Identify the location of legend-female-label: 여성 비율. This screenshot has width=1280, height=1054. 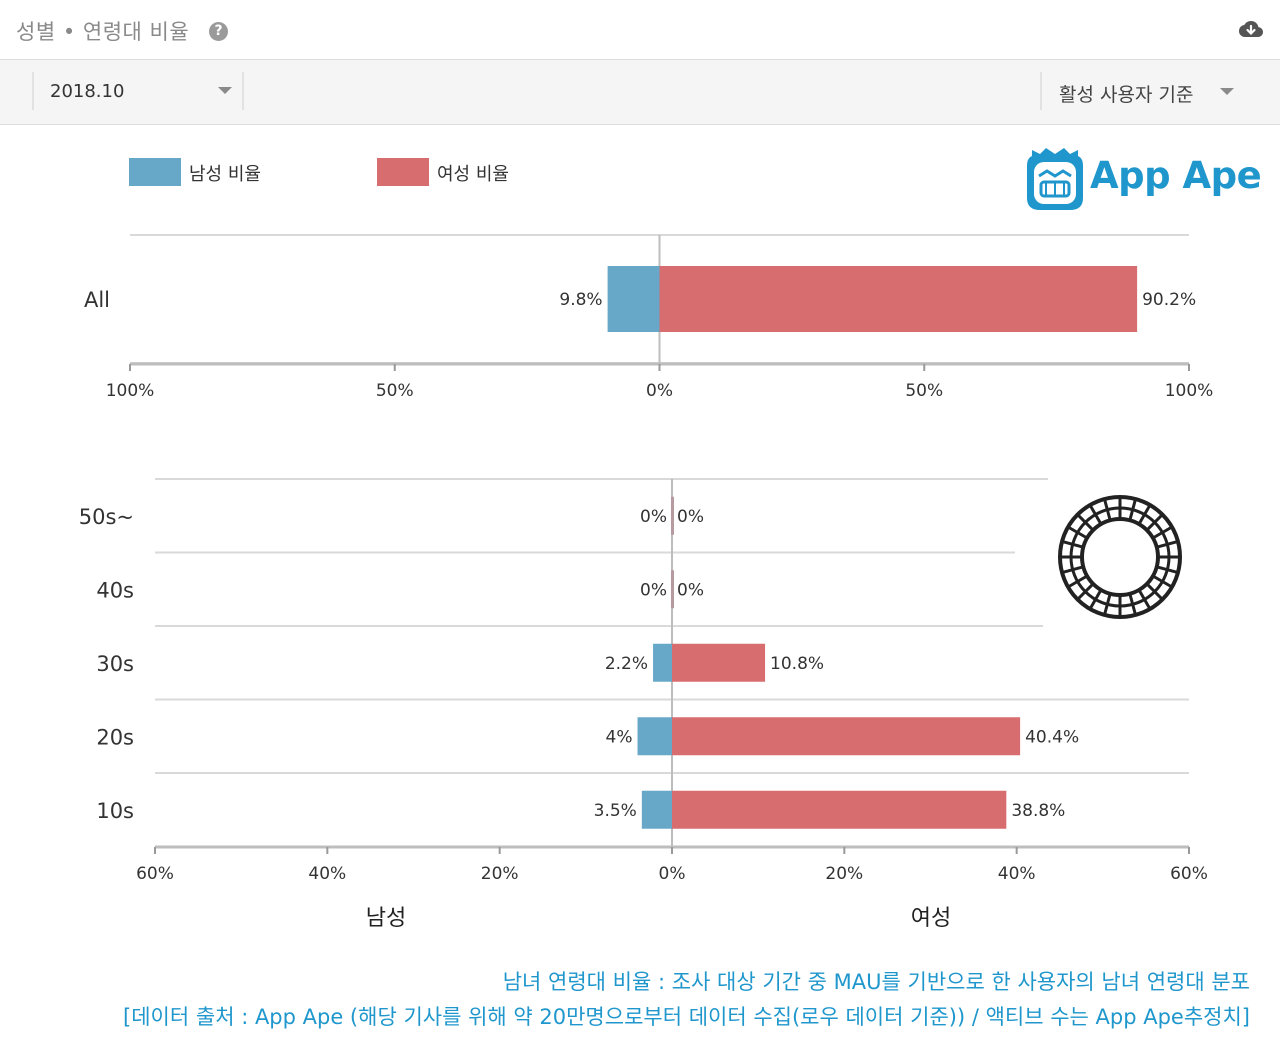
(473, 174).